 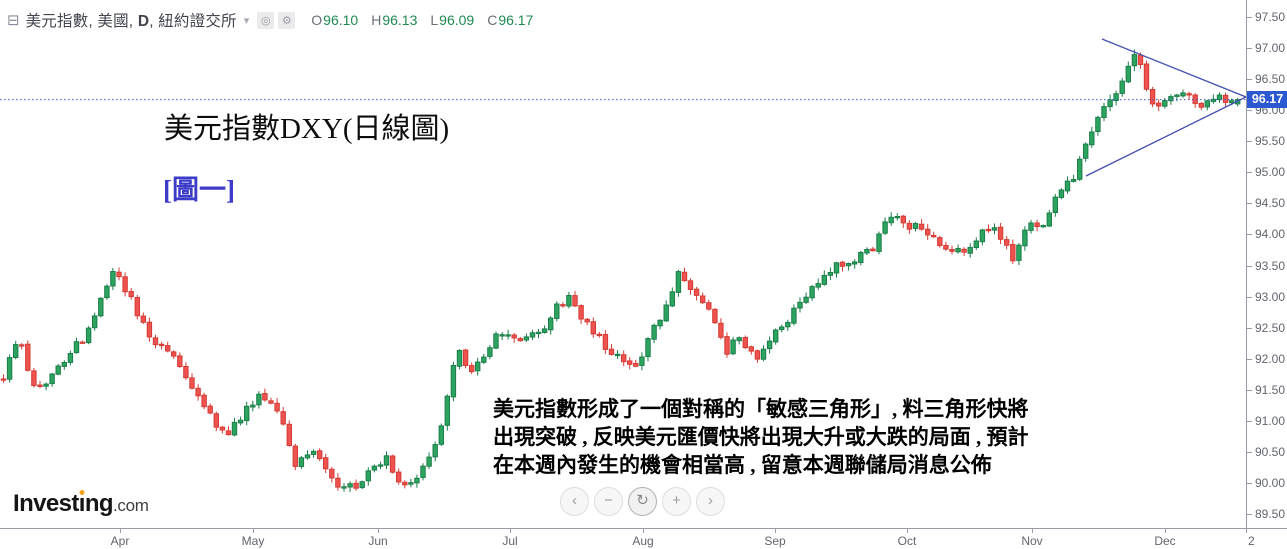 What do you see at coordinates (1270, 390) in the screenshot?
I see `price-axis-label: 91.50` at bounding box center [1270, 390].